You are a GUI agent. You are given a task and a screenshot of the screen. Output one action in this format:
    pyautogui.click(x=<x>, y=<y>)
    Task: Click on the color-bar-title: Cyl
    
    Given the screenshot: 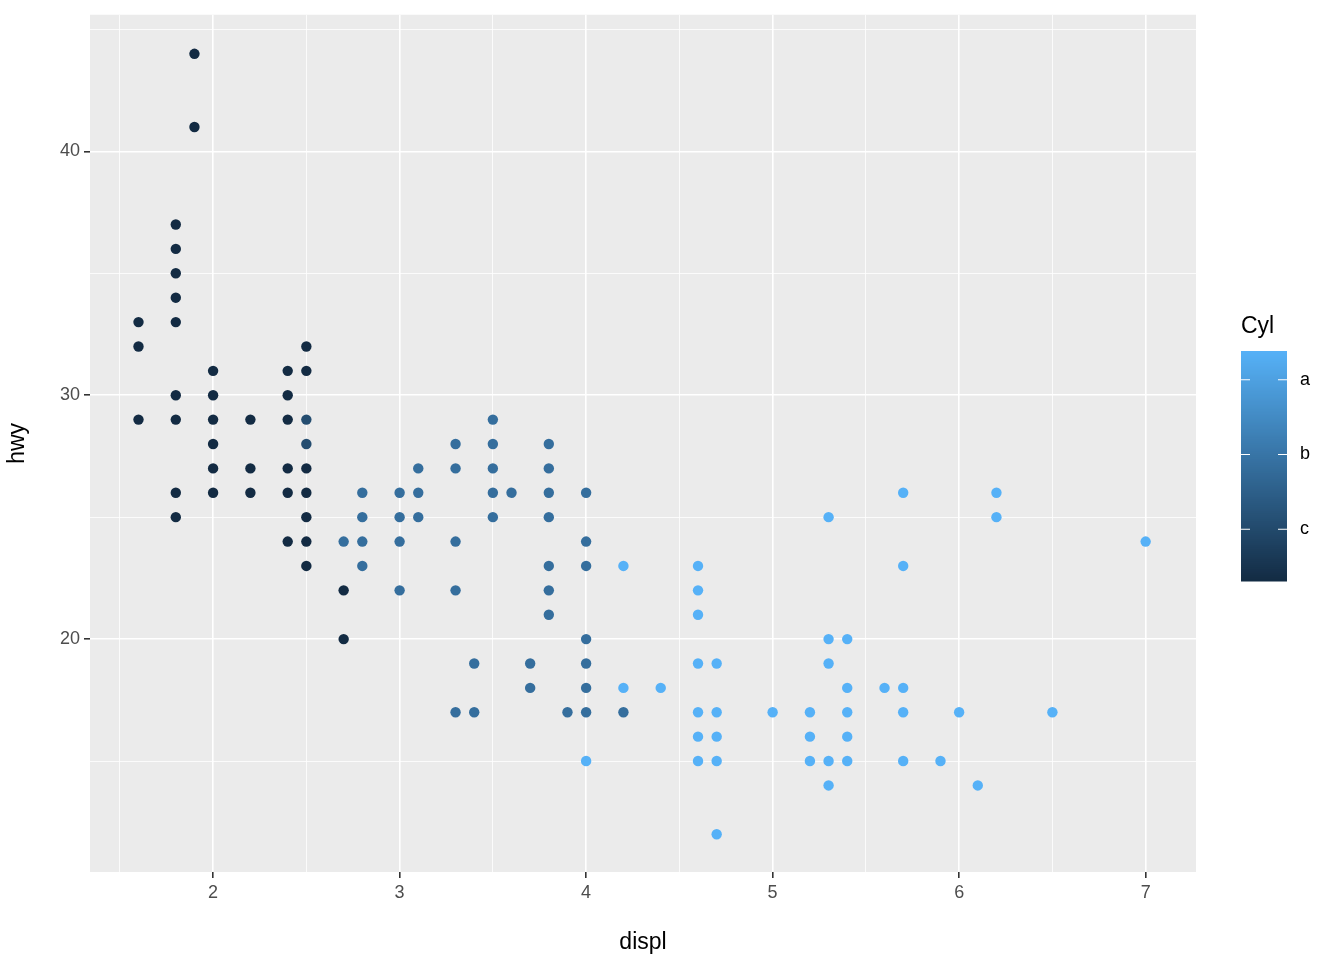 What is the action you would take?
    pyautogui.click(x=1258, y=325)
    